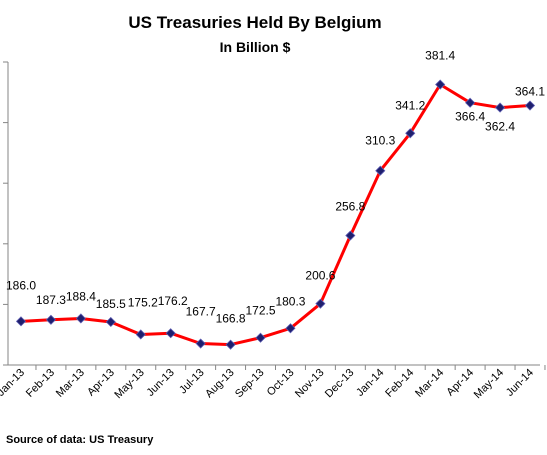 This screenshot has height=455, width=547. I want to click on data-label: 172.5, so click(261, 311).